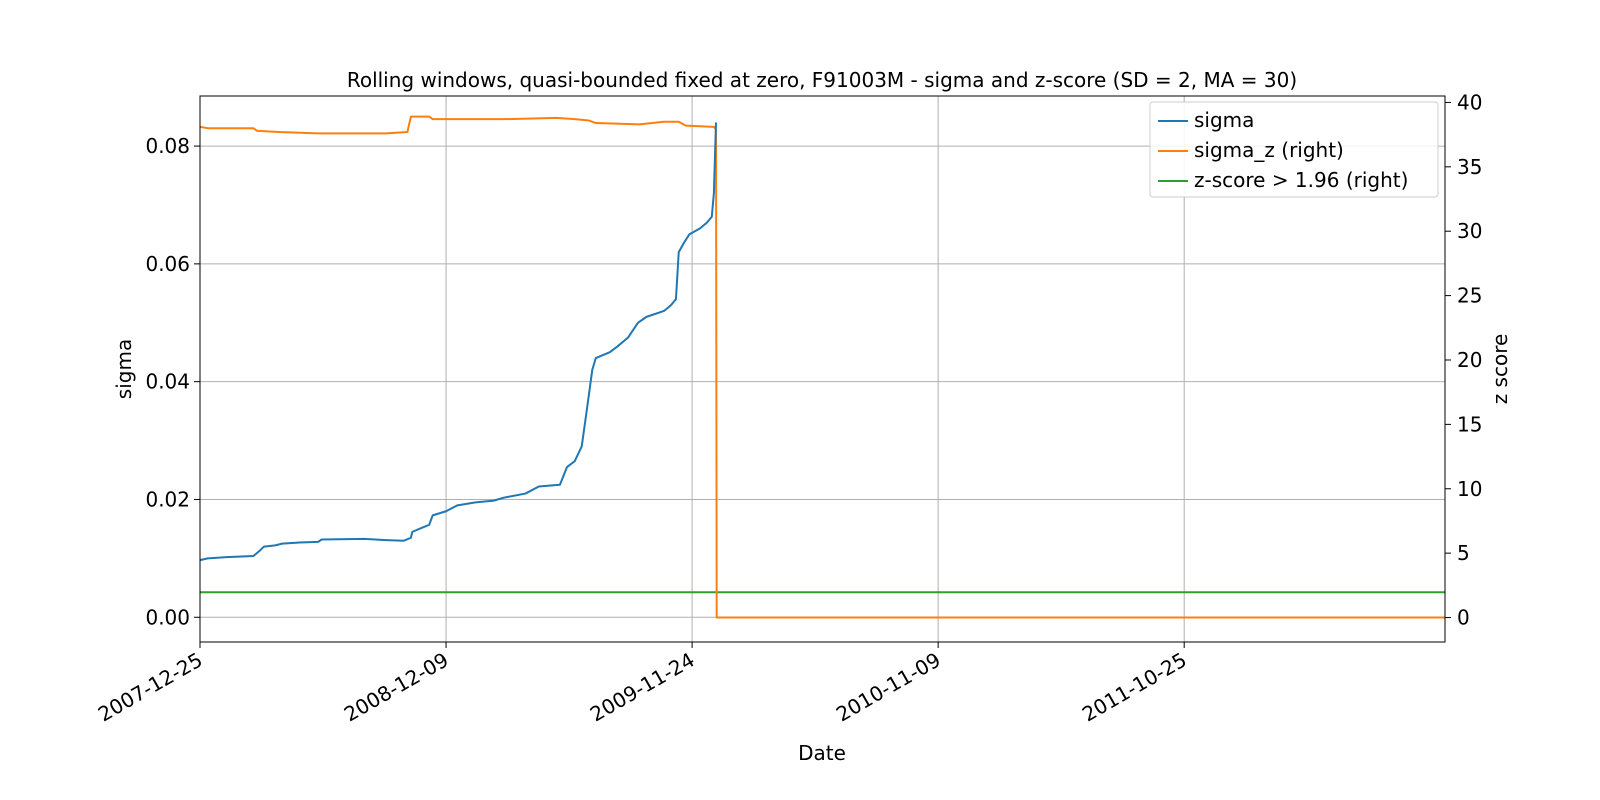 The width and height of the screenshot is (1600, 800). What do you see at coordinates (124, 369) in the screenshot?
I see `y-axis-label: sigma` at bounding box center [124, 369].